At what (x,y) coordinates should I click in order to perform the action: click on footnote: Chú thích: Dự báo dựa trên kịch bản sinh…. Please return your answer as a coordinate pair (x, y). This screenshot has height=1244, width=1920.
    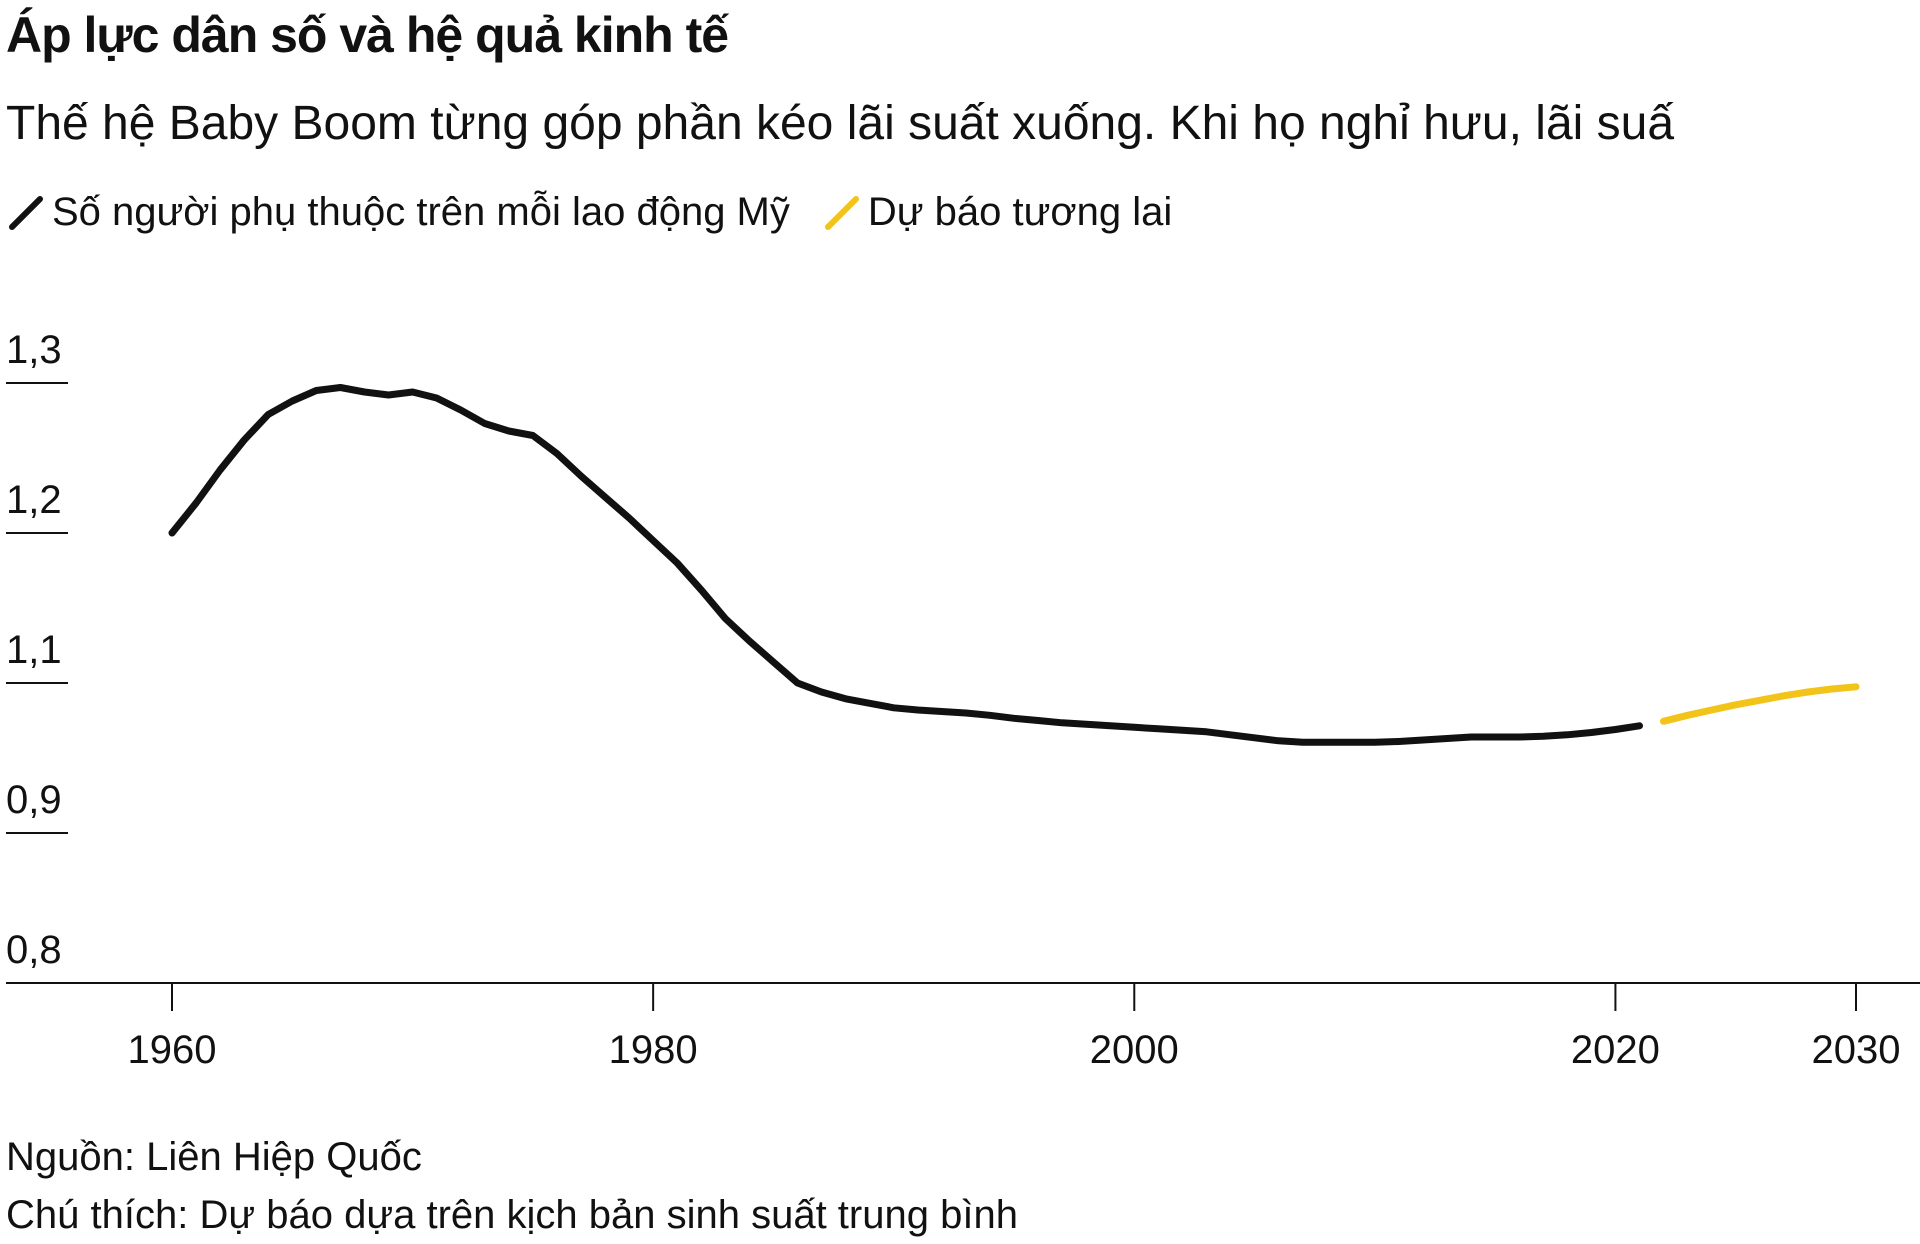
    Looking at the image, I should click on (512, 1215).